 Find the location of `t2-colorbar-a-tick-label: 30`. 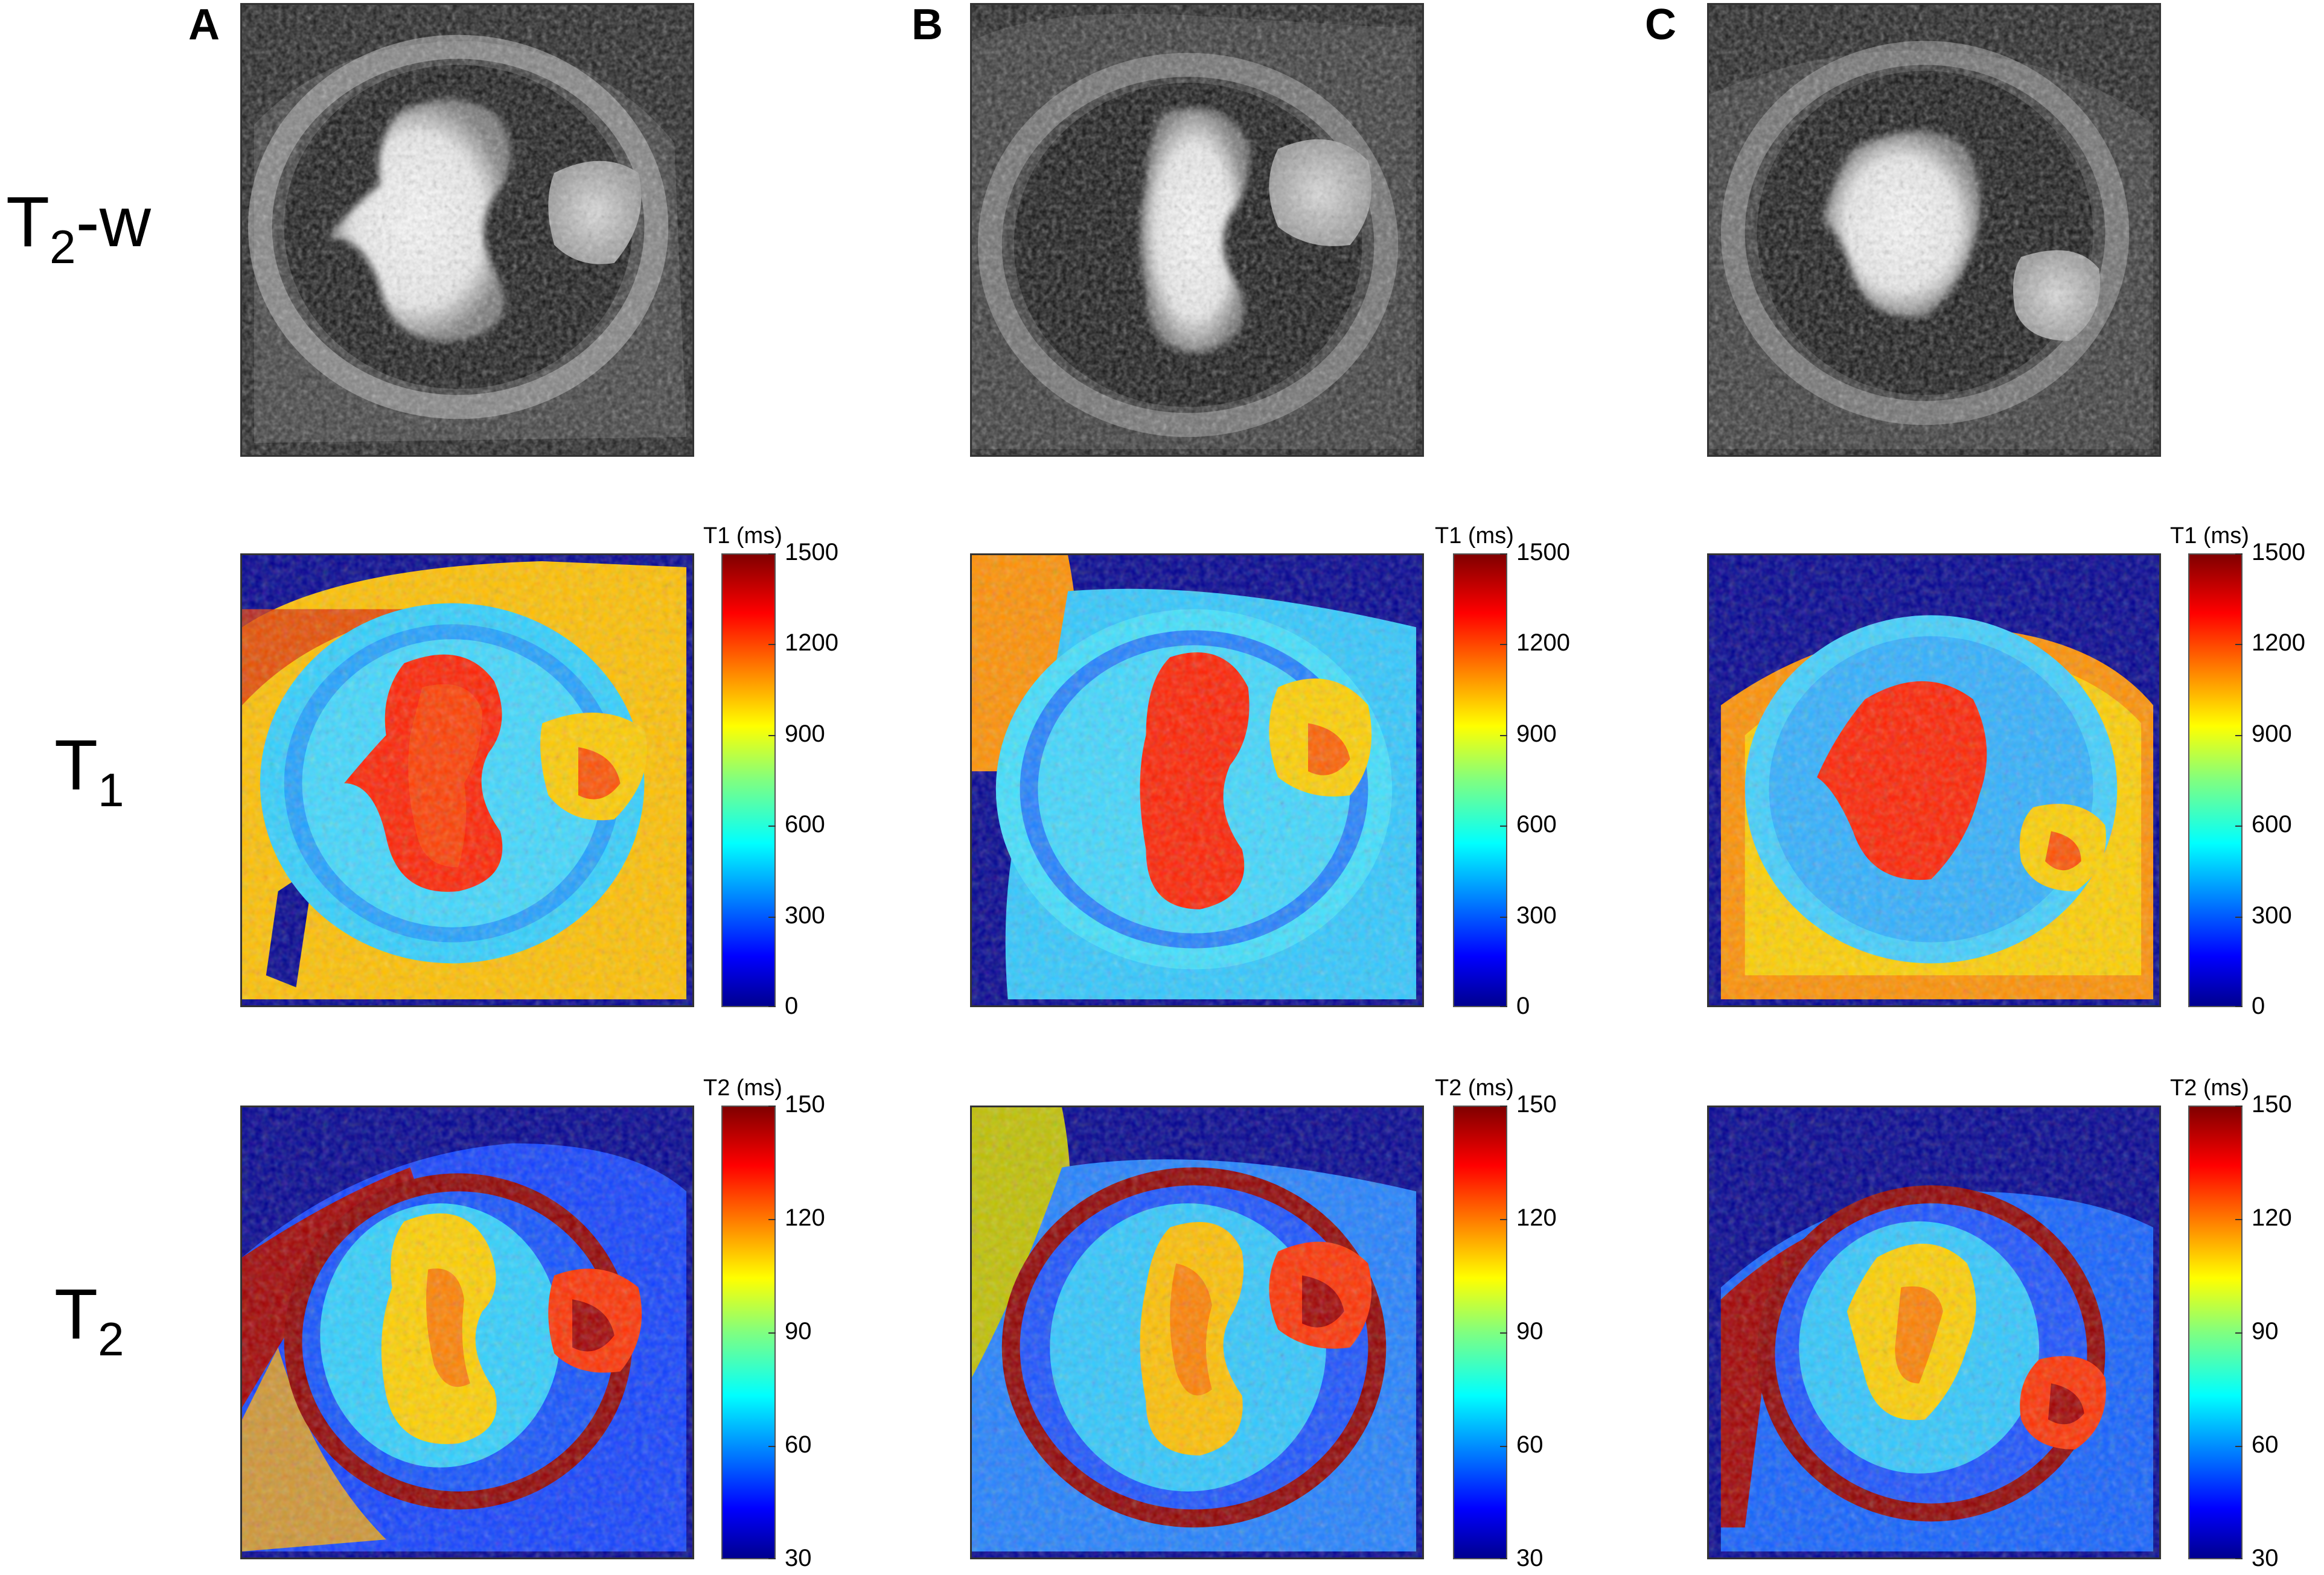

t2-colorbar-a-tick-label: 30 is located at coordinates (798, 1558).